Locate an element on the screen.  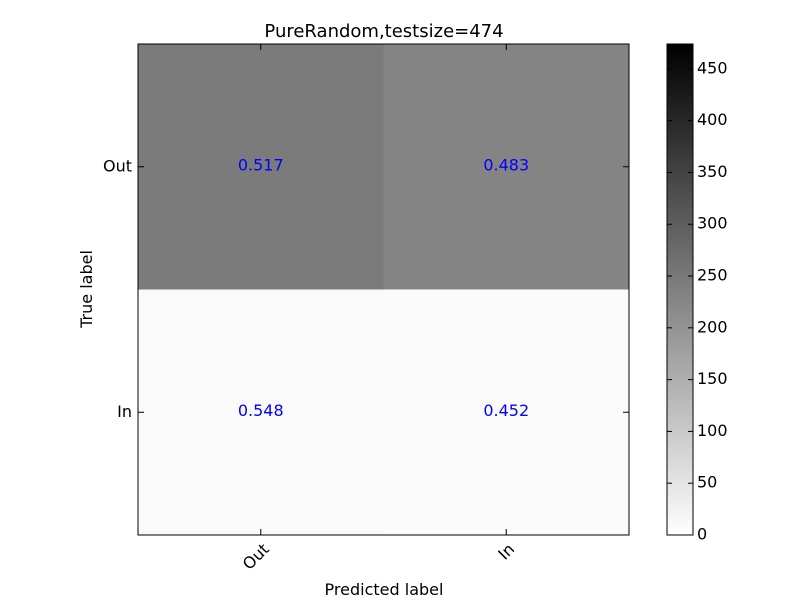
y-tick-label: Out is located at coordinates (117, 165).